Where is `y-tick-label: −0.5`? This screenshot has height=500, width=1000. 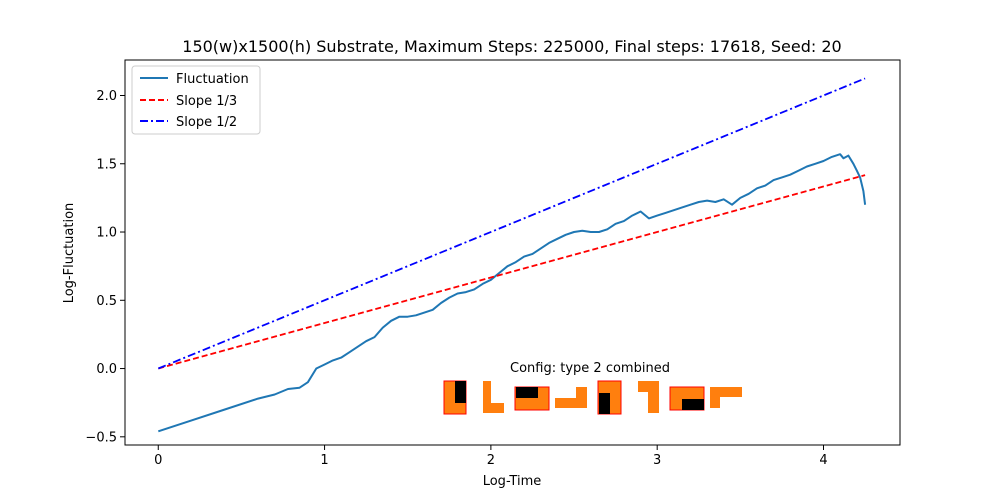
y-tick-label: −0.5 is located at coordinates (101, 437).